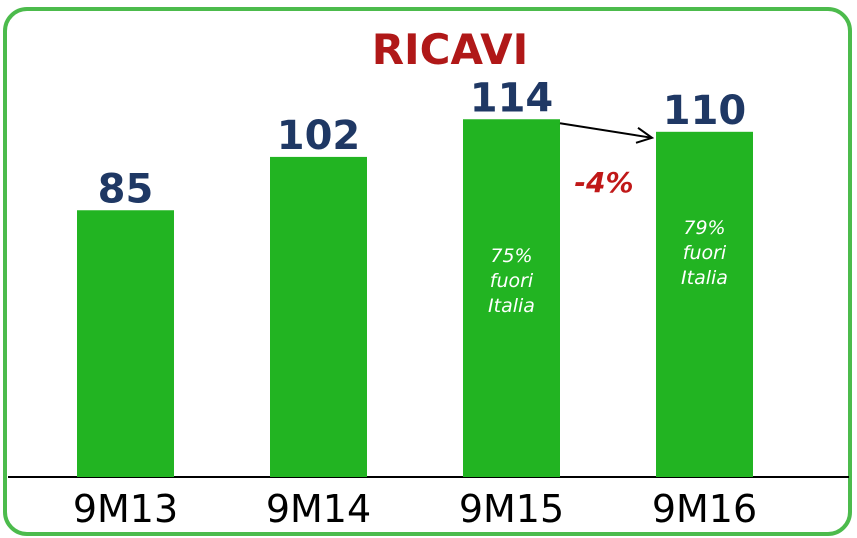 This screenshot has width=857, height=538. What do you see at coordinates (705, 111) in the screenshot?
I see `value-label: 110` at bounding box center [705, 111].